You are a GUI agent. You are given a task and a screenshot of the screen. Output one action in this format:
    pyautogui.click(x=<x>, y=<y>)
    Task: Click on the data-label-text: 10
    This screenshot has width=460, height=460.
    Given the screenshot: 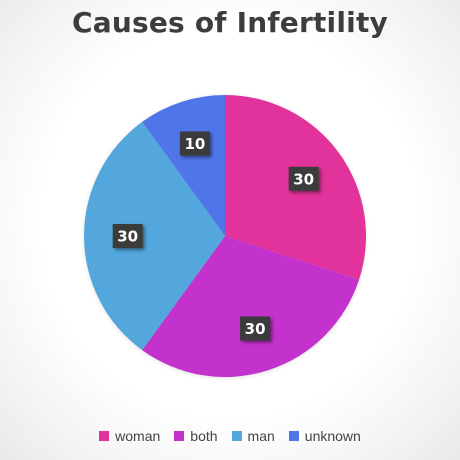 What is the action you would take?
    pyautogui.click(x=194, y=144)
    